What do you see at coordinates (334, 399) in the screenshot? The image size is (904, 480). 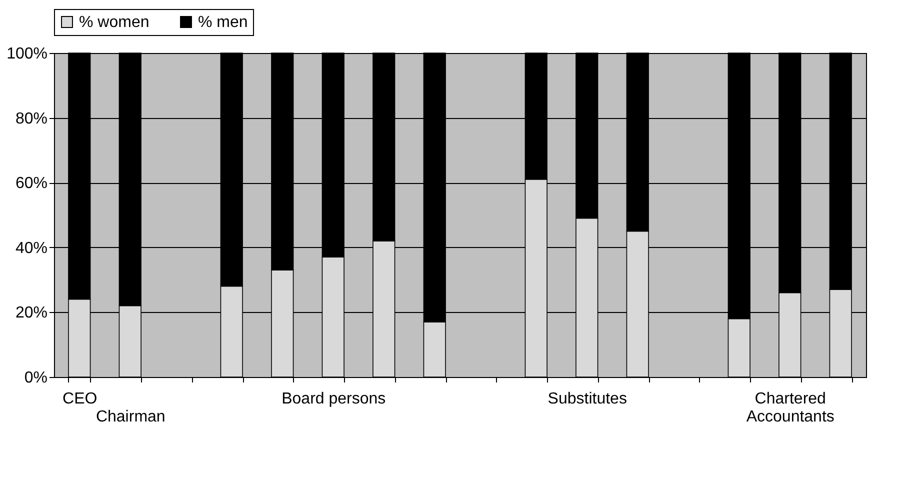 I see `x-tick-label: Board persons` at bounding box center [334, 399].